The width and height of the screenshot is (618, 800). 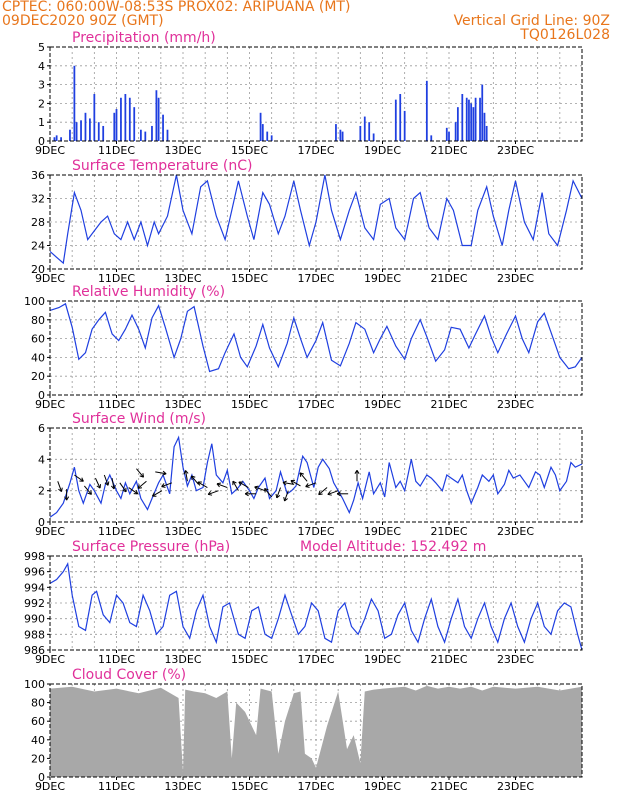 What do you see at coordinates (316, 731) in the screenshot?
I see `cloud-cover-area` at bounding box center [316, 731].